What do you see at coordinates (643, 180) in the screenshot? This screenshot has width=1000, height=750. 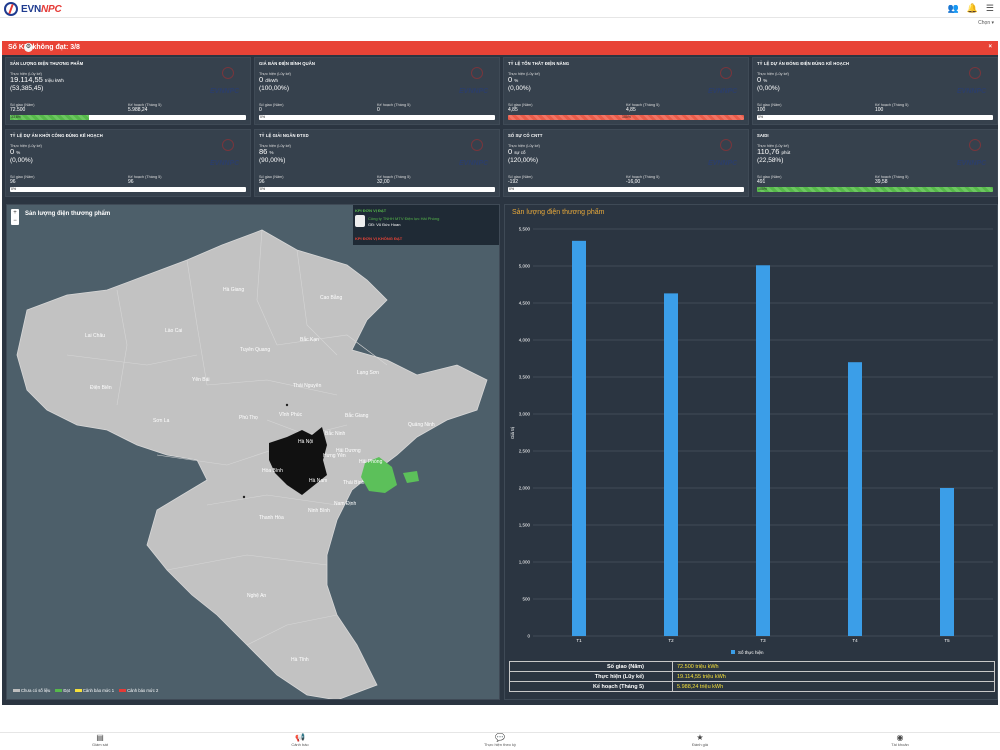 I see `kpi-plan: Kế hoạch (Tháng 5) -16,00` at bounding box center [643, 180].